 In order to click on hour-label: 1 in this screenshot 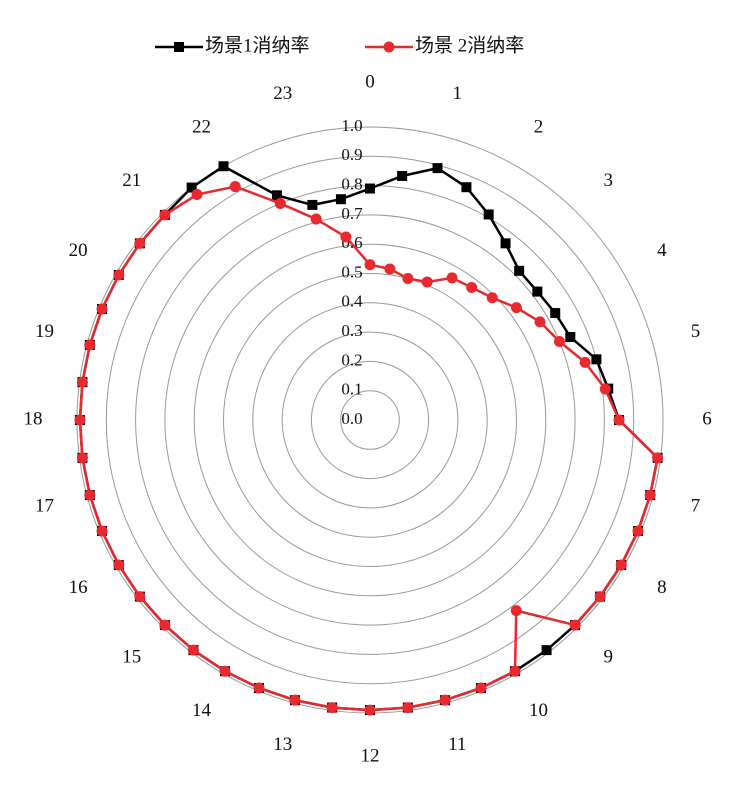, I will do `click(457, 93)`.